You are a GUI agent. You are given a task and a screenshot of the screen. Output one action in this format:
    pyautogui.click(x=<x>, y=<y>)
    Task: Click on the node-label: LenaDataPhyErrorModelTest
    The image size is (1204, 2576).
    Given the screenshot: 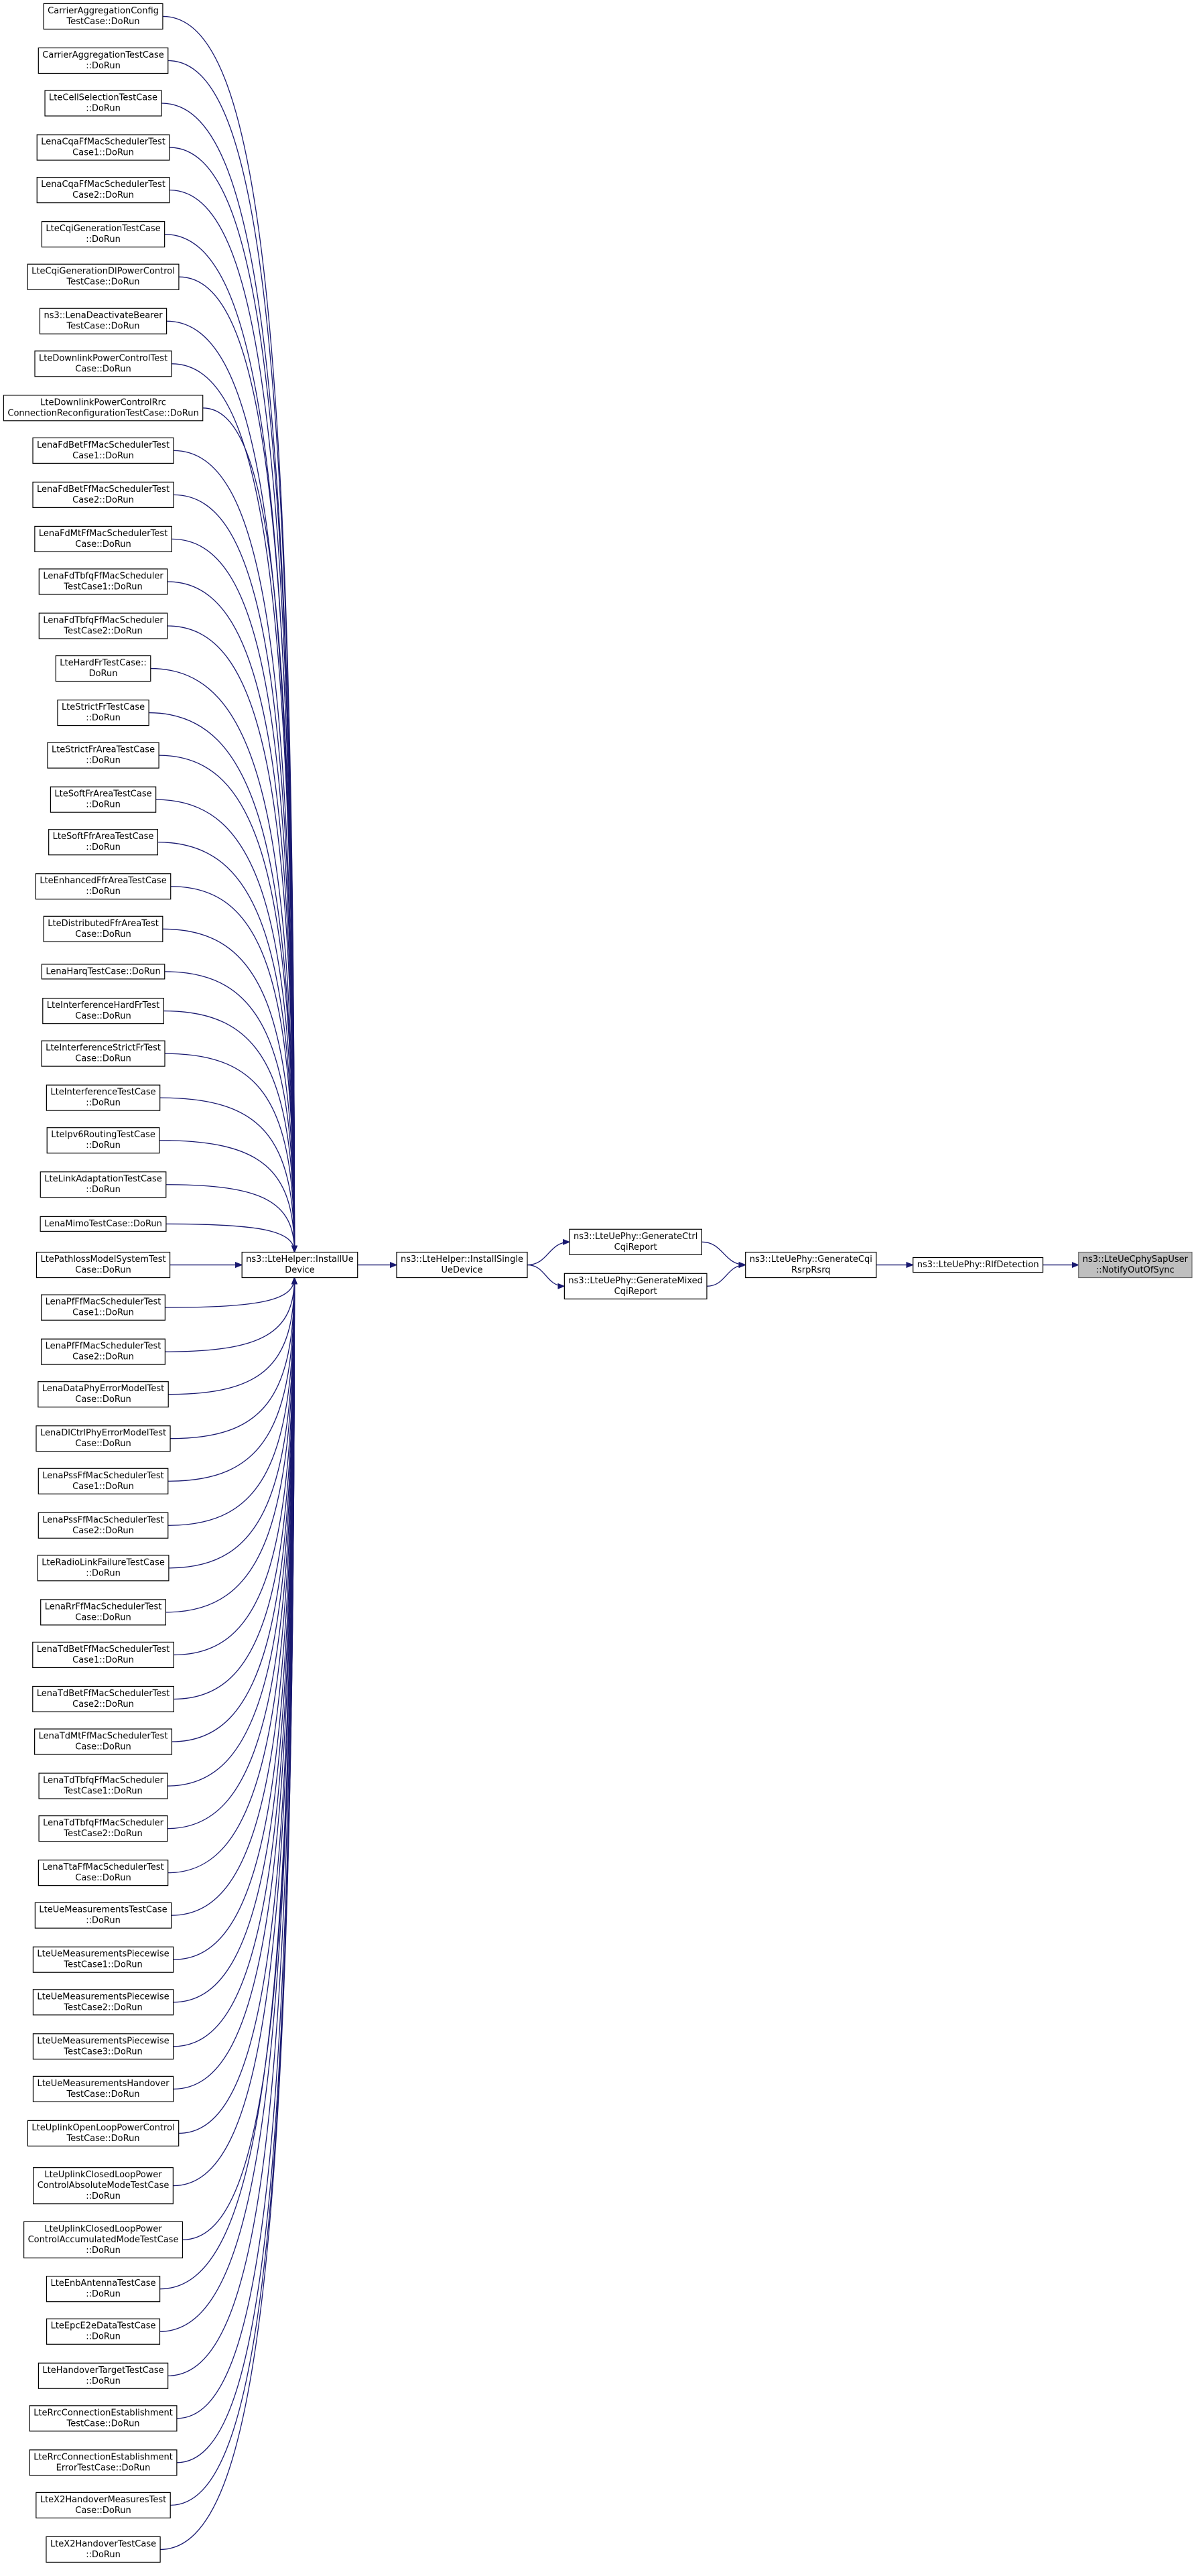 What is the action you would take?
    pyautogui.click(x=103, y=1389)
    